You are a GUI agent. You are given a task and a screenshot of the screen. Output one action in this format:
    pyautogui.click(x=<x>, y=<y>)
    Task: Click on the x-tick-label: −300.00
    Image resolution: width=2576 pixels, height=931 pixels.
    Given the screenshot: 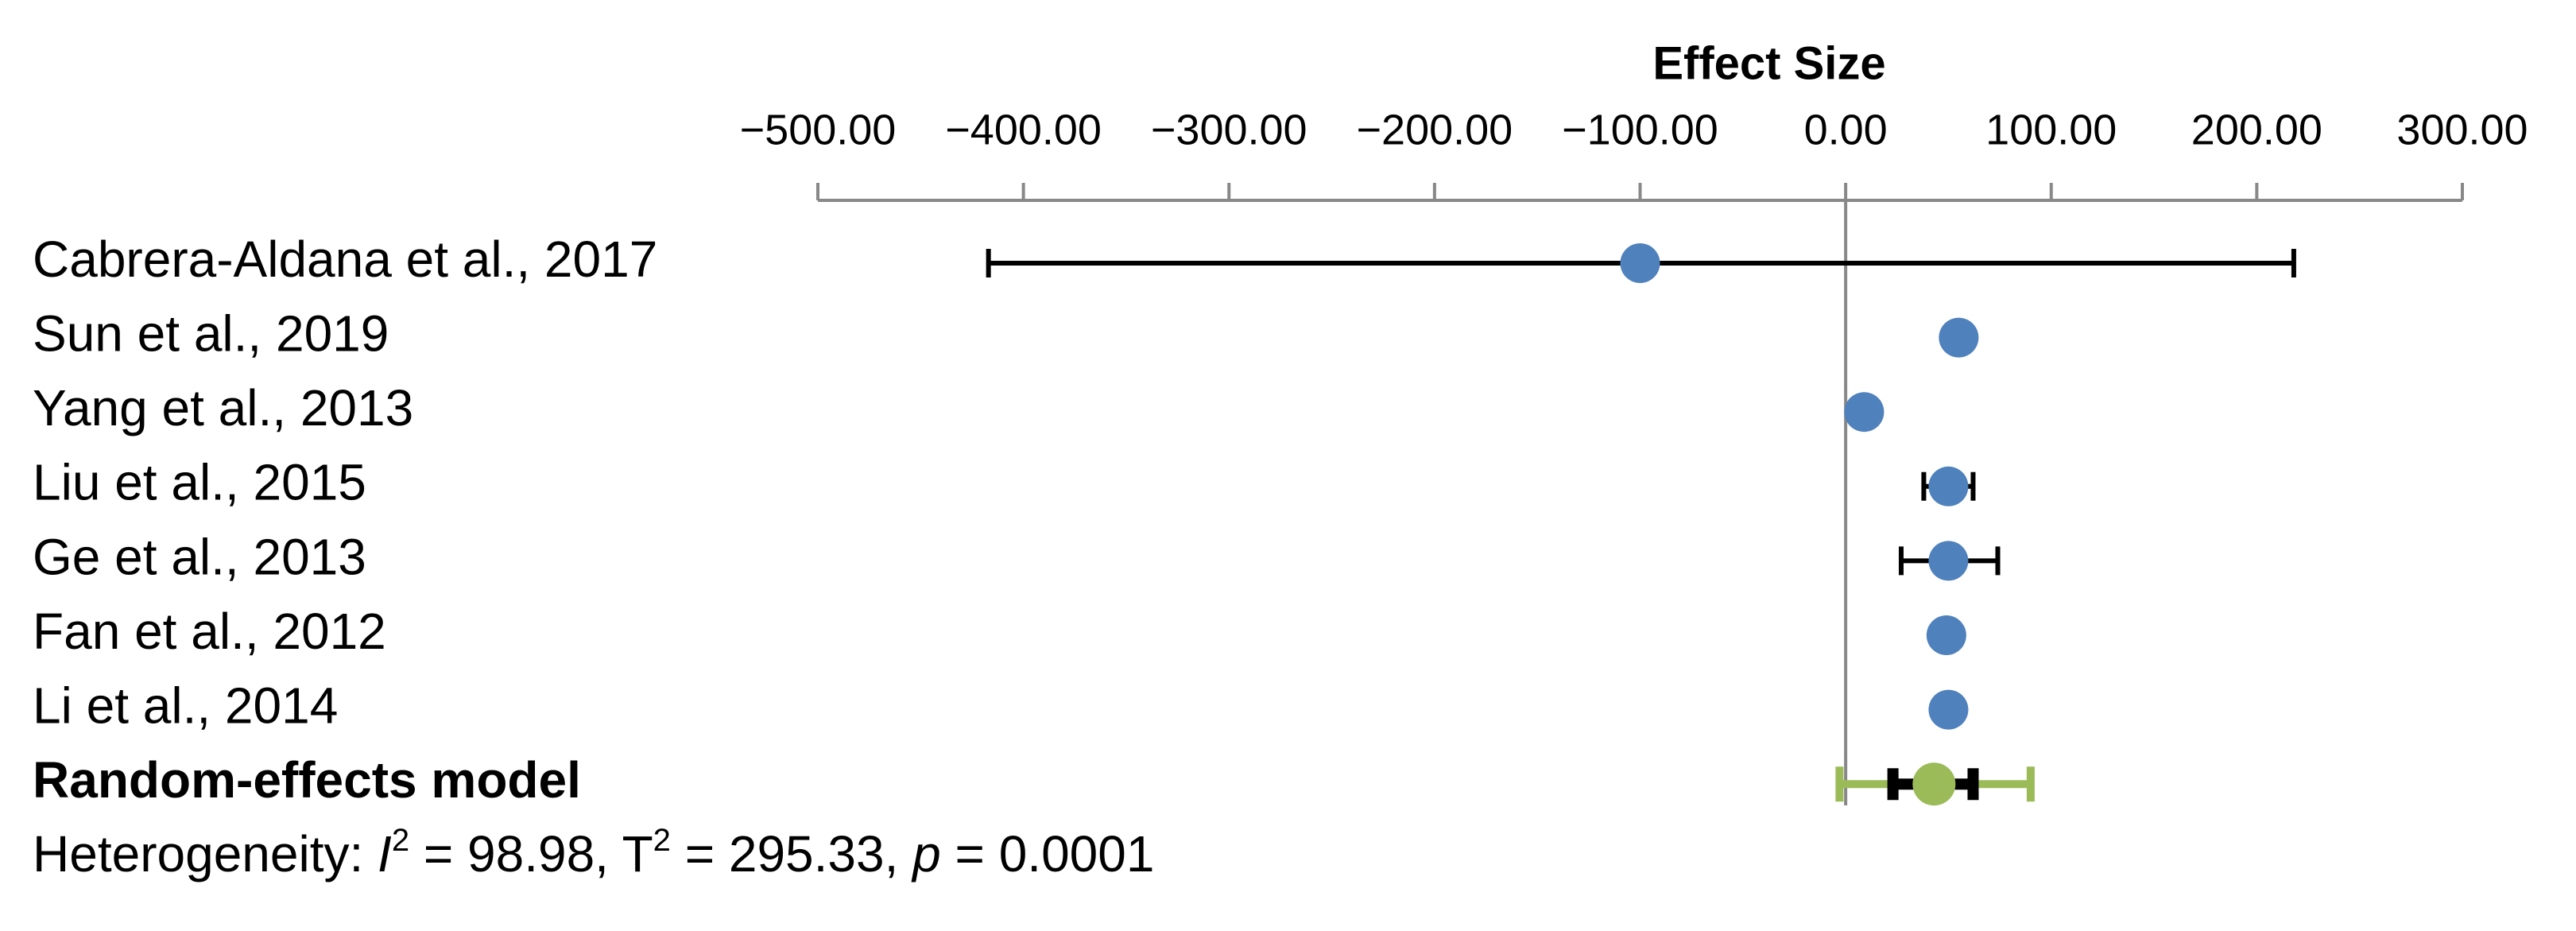 What is the action you would take?
    pyautogui.click(x=1229, y=129)
    